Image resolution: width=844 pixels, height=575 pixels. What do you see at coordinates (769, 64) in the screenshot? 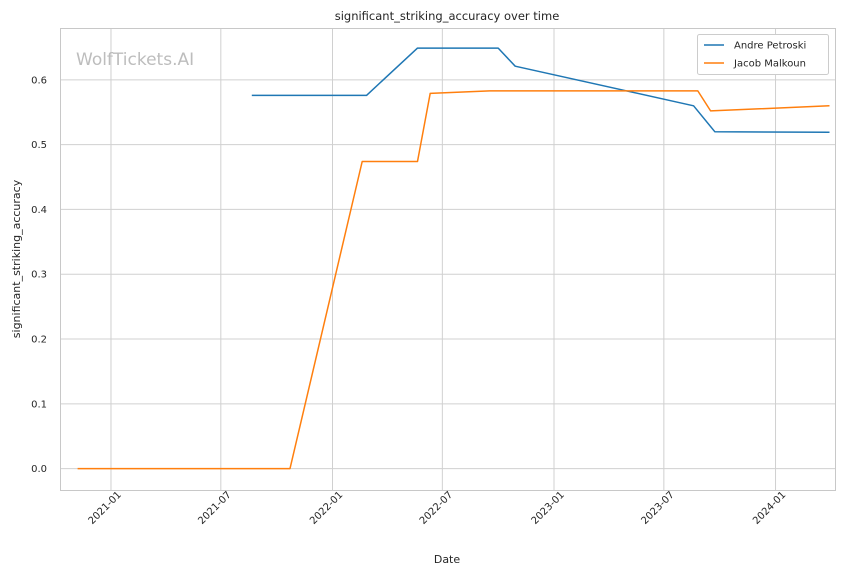
I see `legend-label-2: Jacob Malkoun` at bounding box center [769, 64].